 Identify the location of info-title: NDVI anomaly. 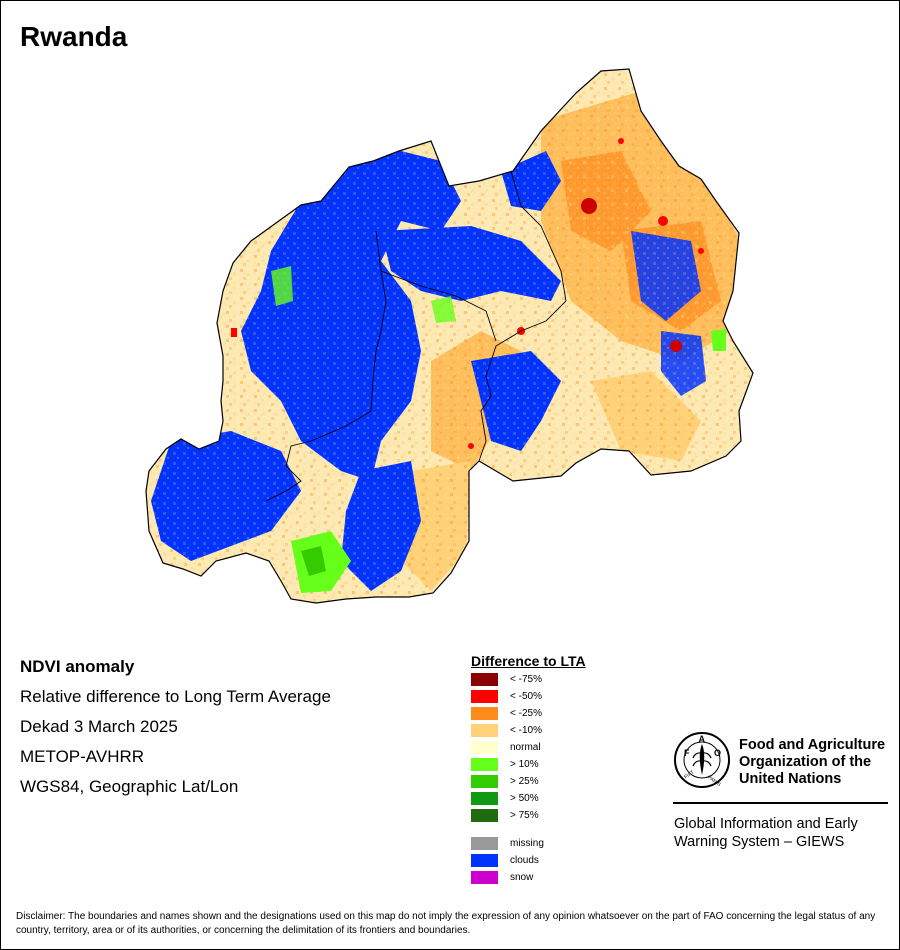
(77, 666).